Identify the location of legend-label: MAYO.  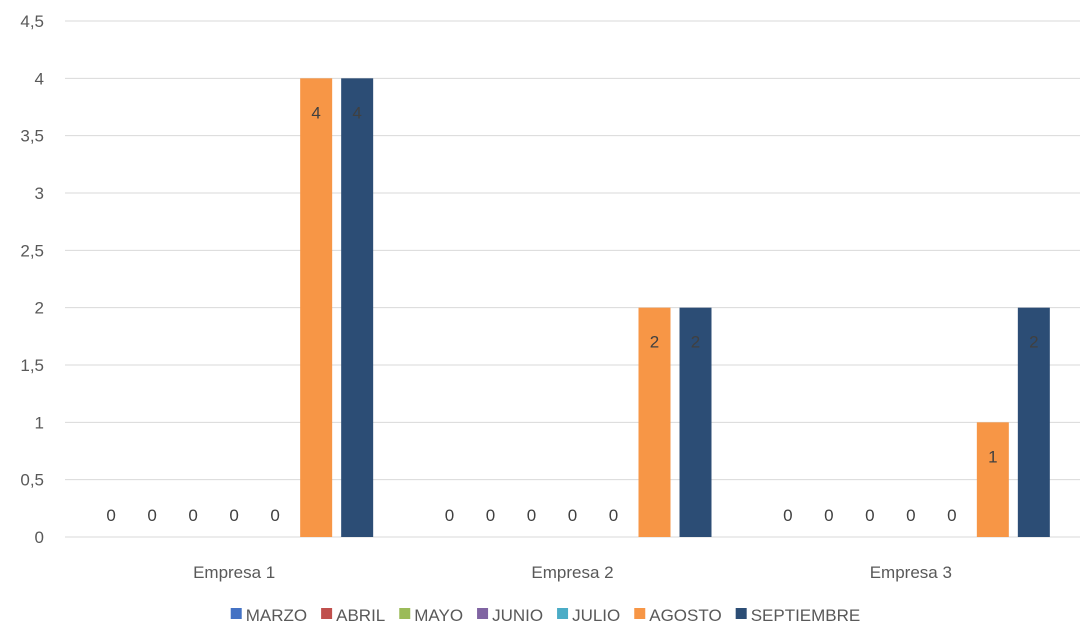
(438, 615).